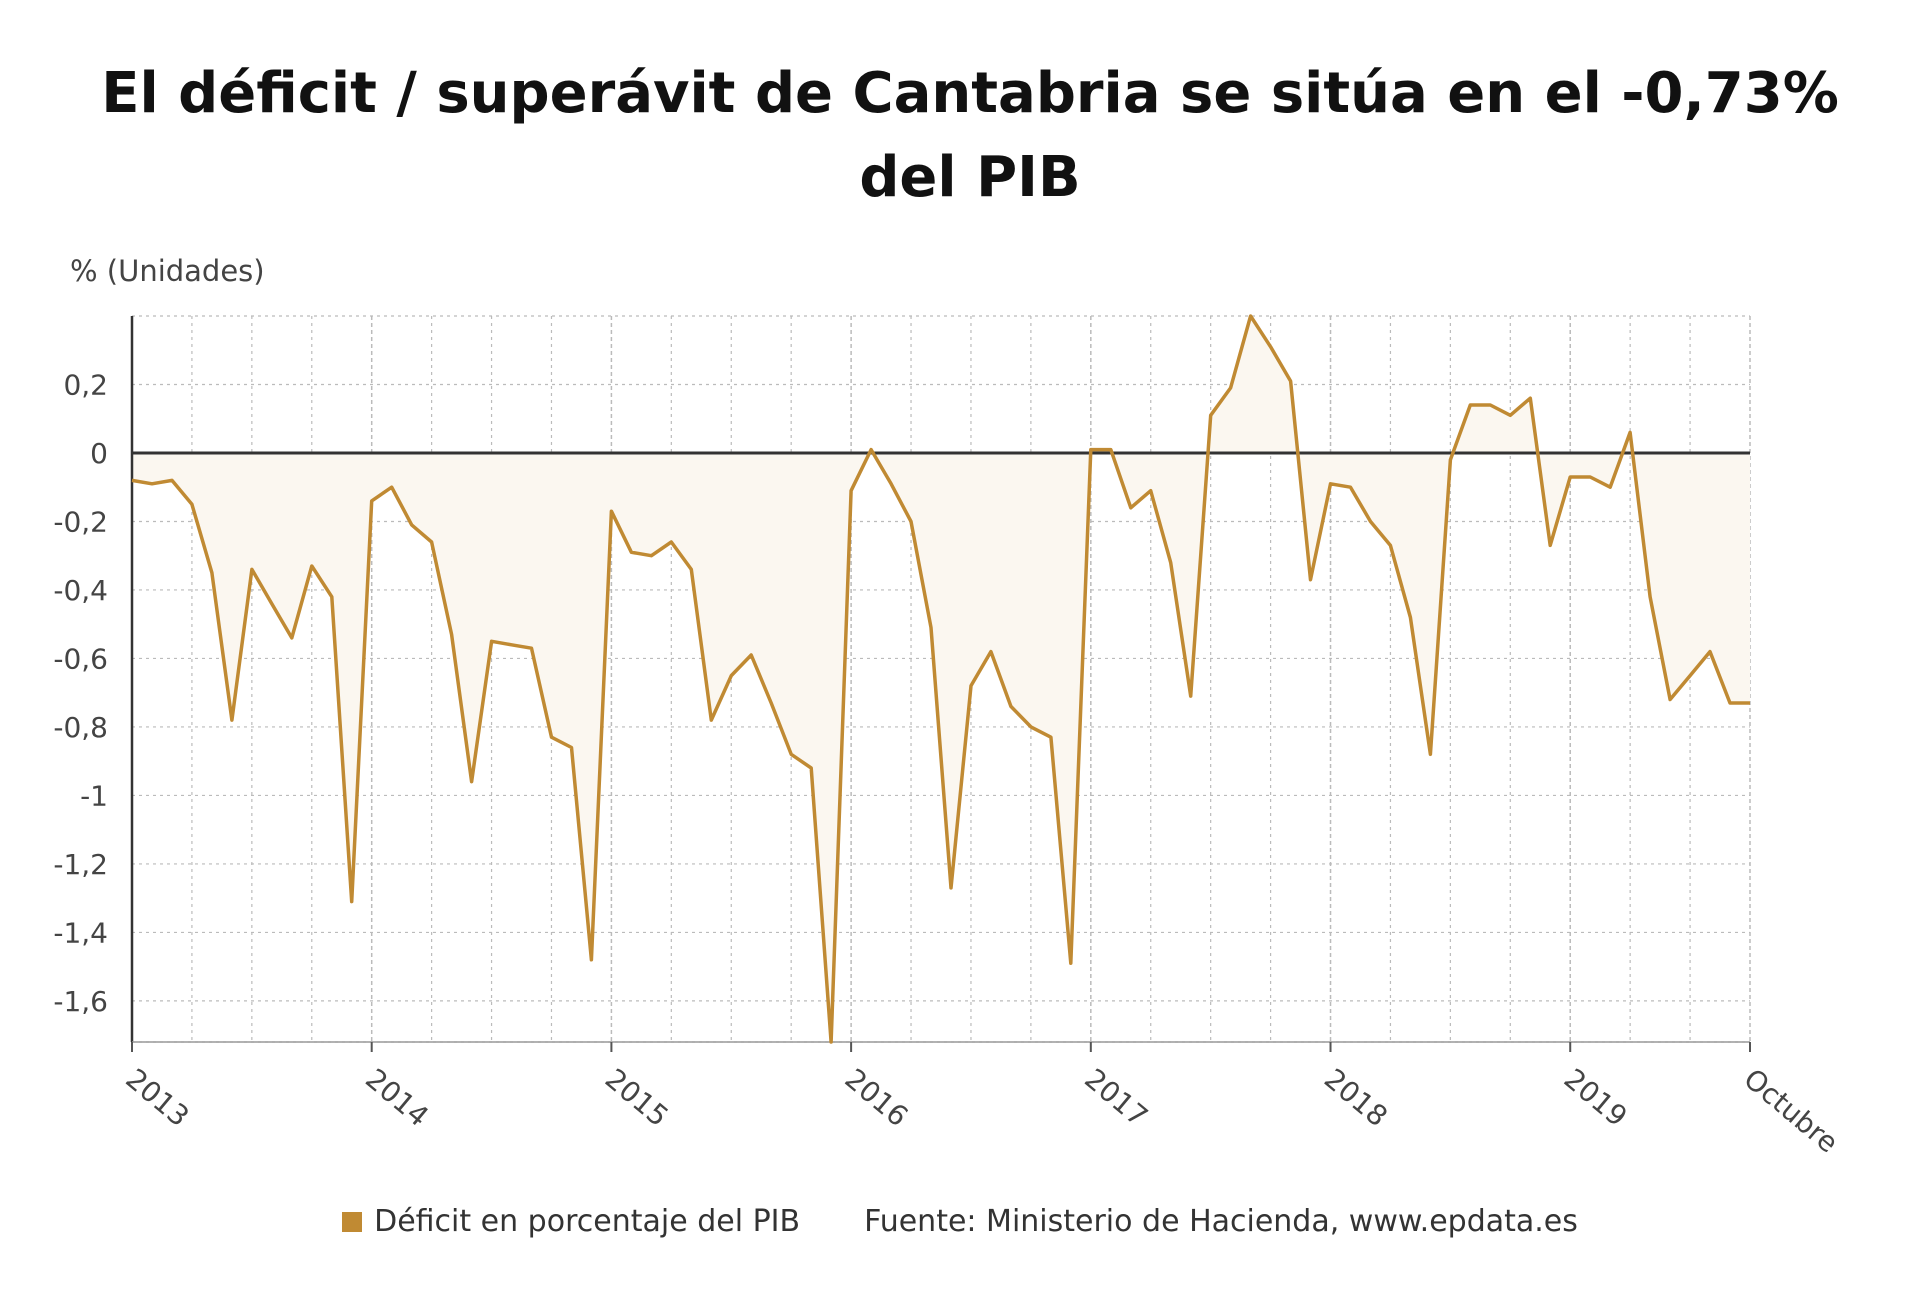 This screenshot has width=1920, height=1294. What do you see at coordinates (397, 1097) in the screenshot?
I see `x-tick-label: 2014` at bounding box center [397, 1097].